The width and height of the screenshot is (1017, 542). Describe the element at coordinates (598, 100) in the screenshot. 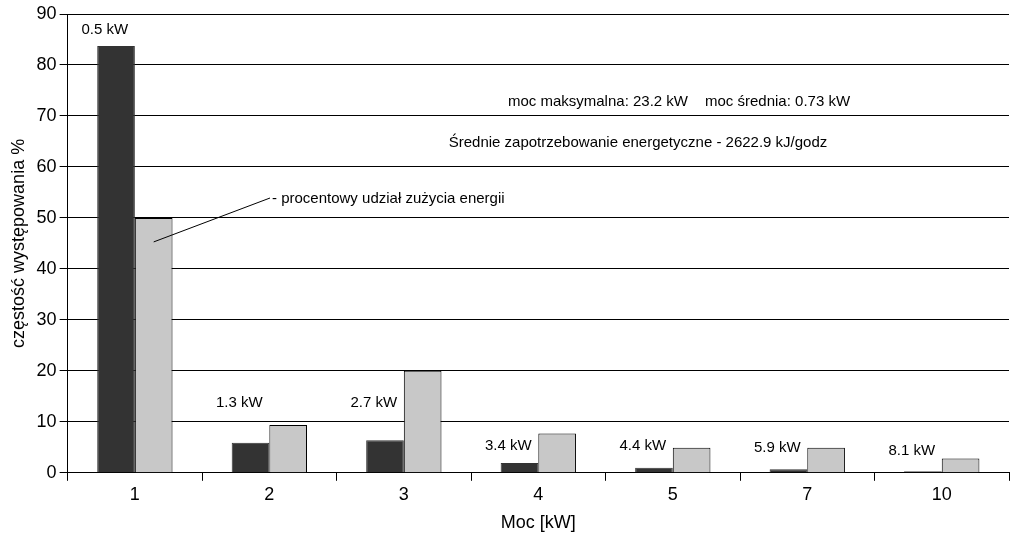

I see `annotation: moc maksymalna: 23.2 kW` at that location.